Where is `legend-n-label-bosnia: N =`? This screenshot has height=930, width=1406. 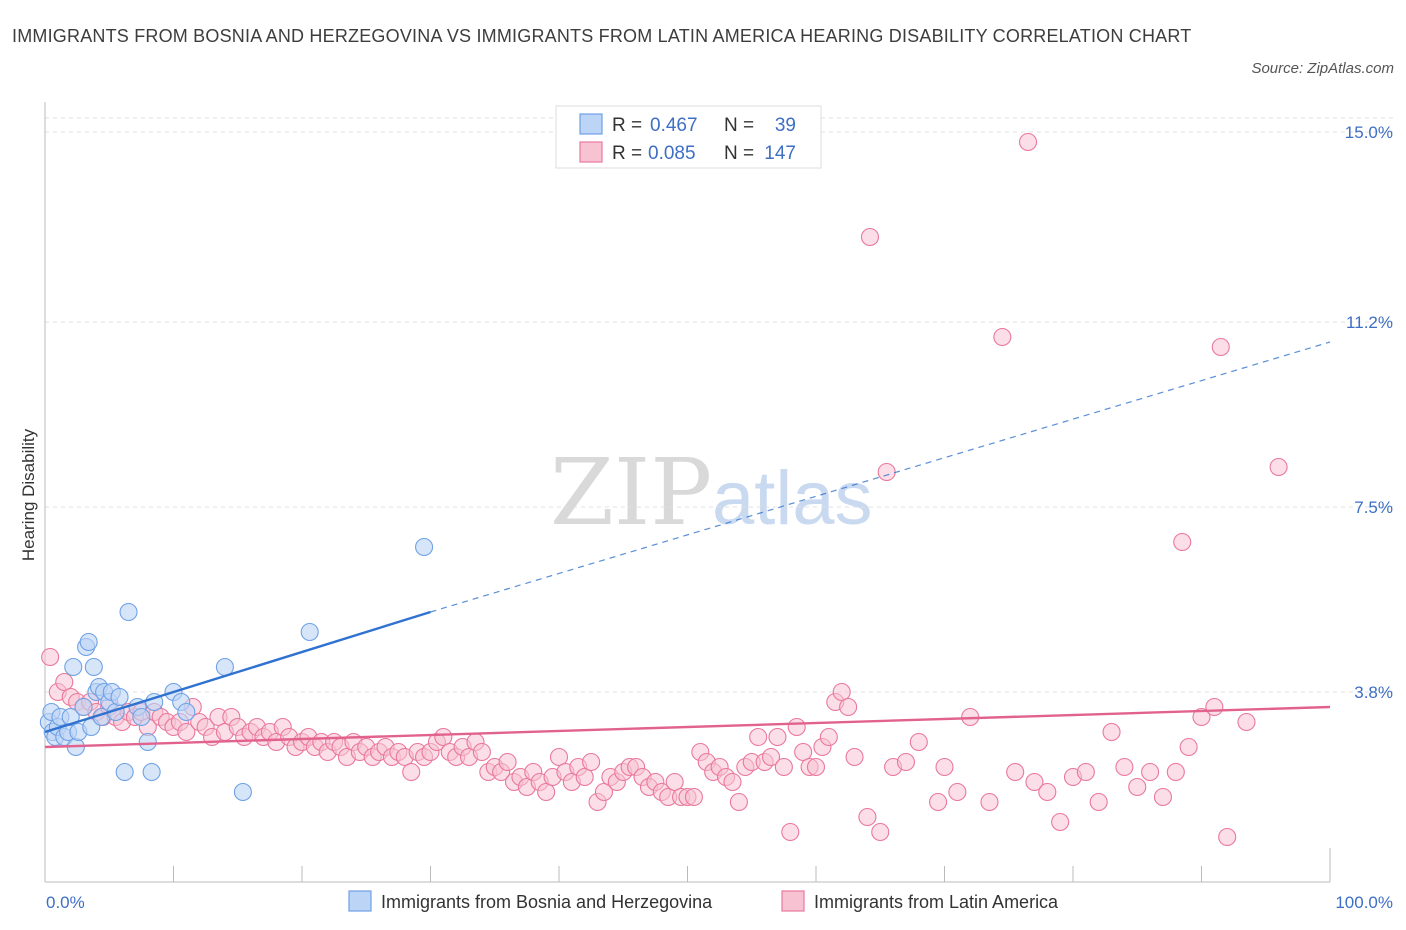
legend-n-label-bosnia: N = is located at coordinates (739, 125).